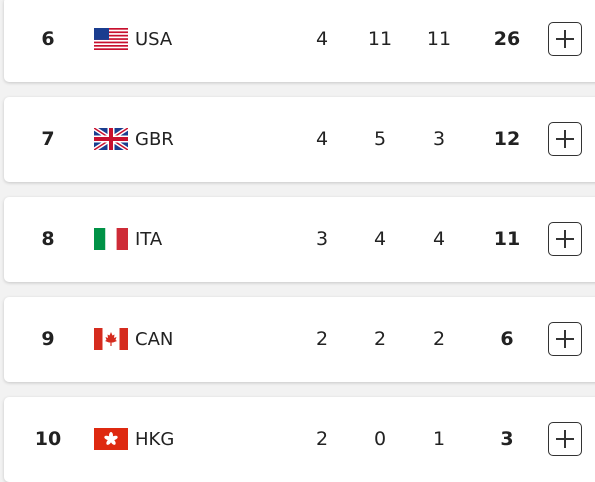  Describe the element at coordinates (507, 439) in the screenshot. I see `total: 3` at that location.